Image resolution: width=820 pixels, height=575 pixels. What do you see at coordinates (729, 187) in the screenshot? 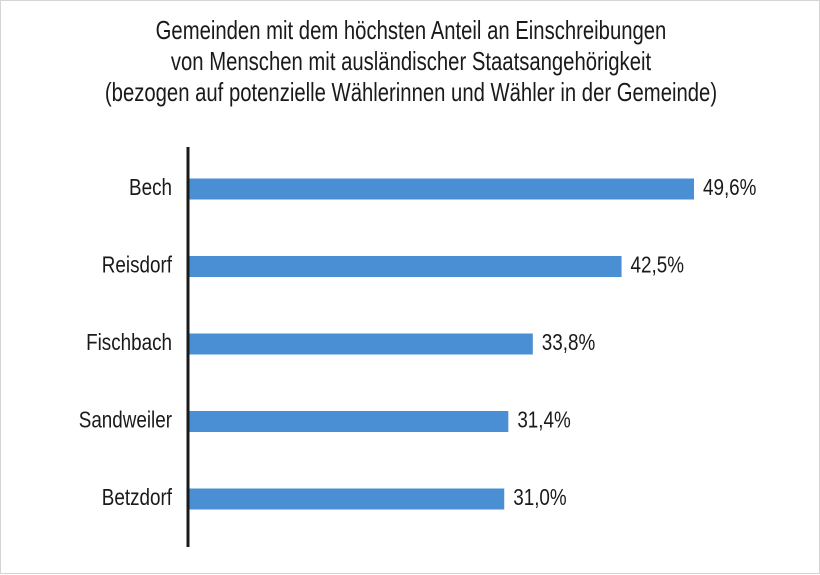
I see `value-label: 49,6%` at bounding box center [729, 187].